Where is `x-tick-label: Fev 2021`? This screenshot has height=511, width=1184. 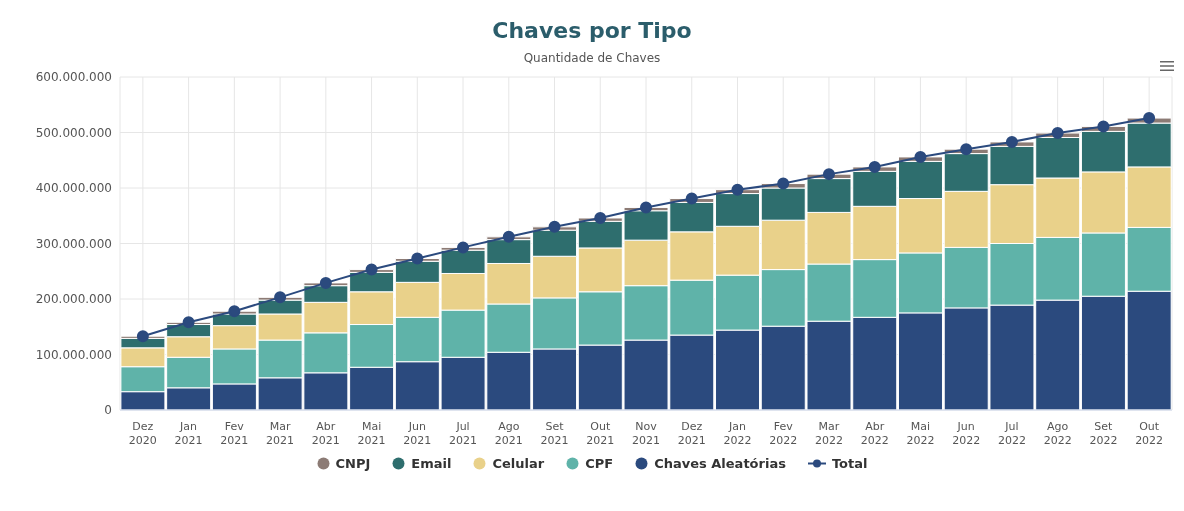 x-tick-label: Fev 2021 is located at coordinates (234, 433).